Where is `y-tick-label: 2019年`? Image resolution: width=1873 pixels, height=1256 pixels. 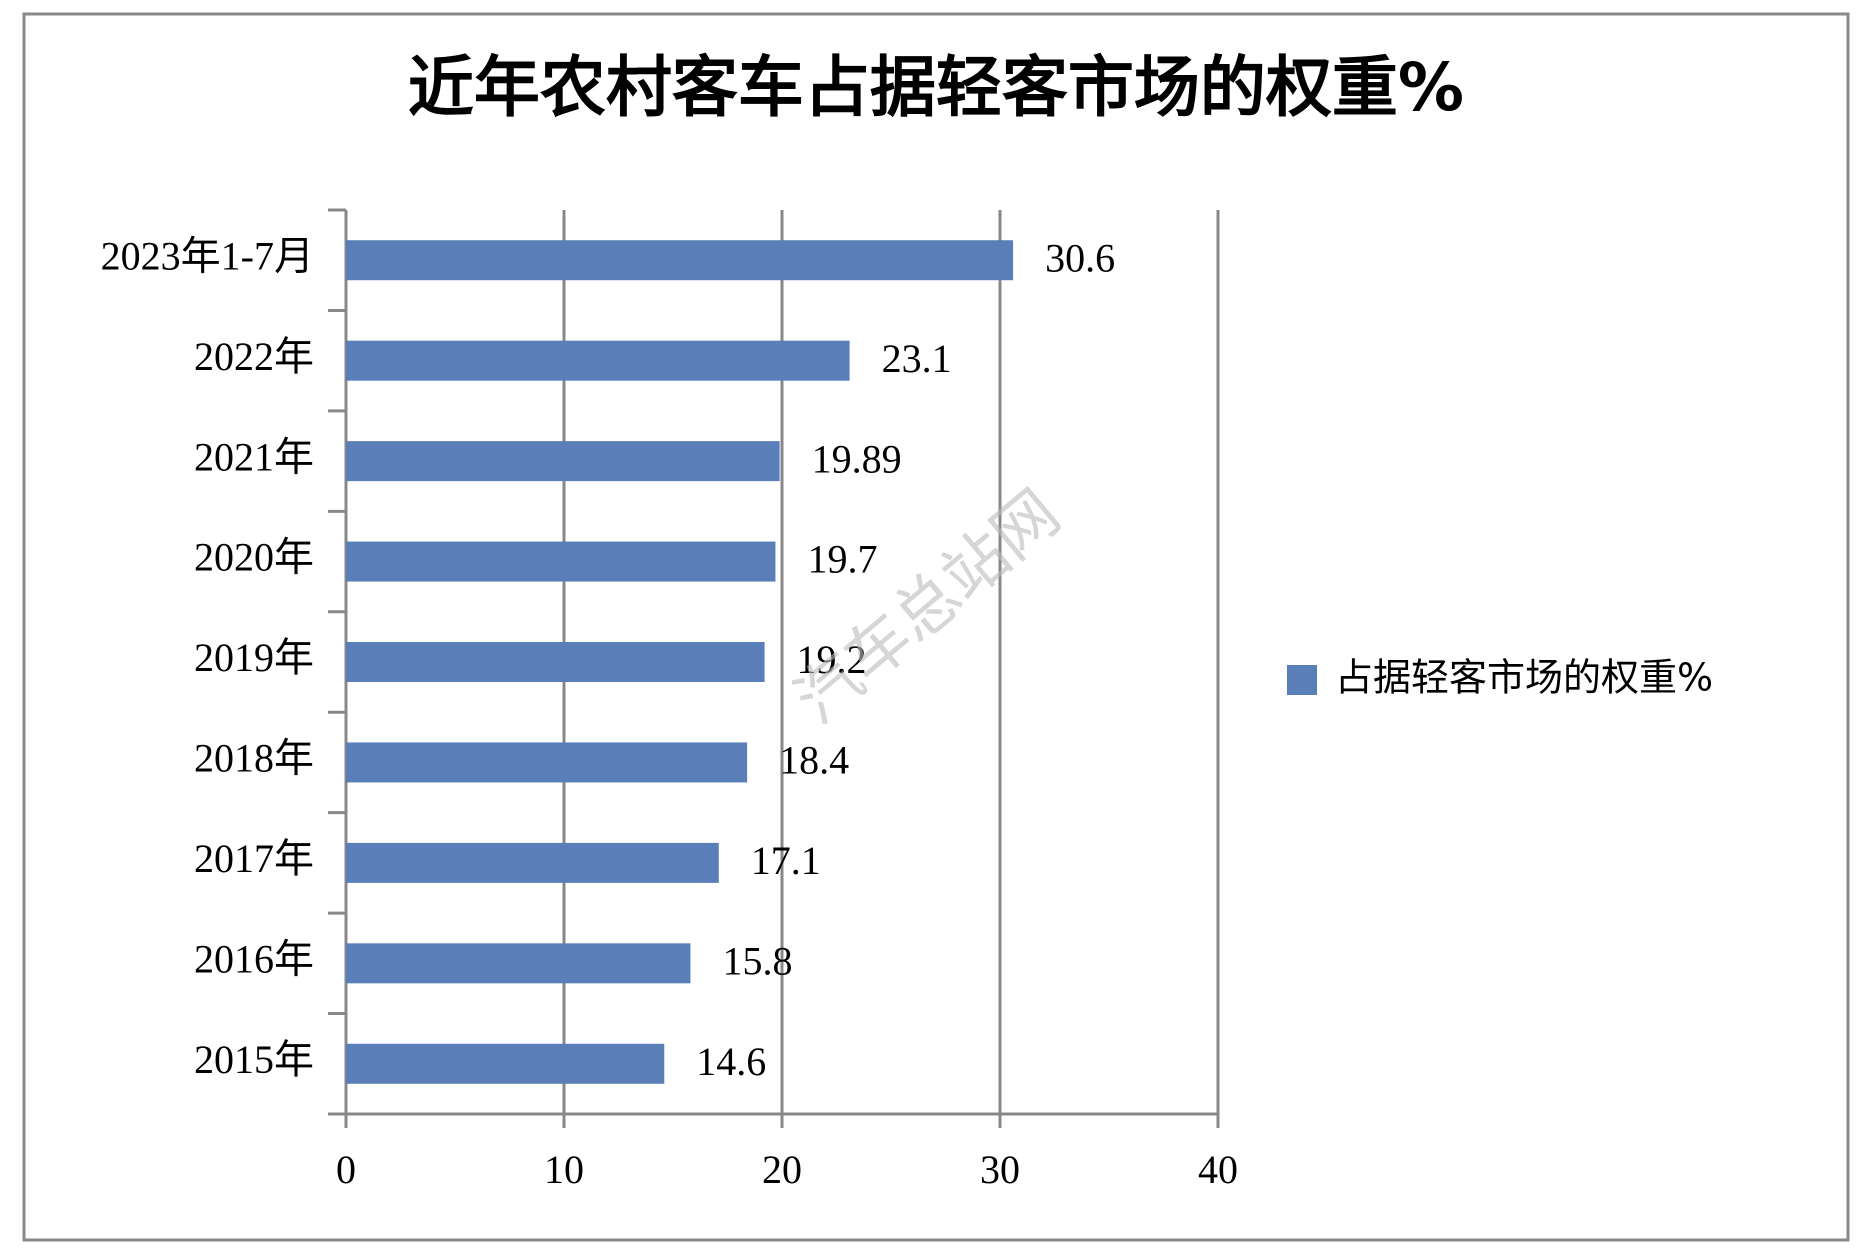 y-tick-label: 2019年 is located at coordinates (254, 657).